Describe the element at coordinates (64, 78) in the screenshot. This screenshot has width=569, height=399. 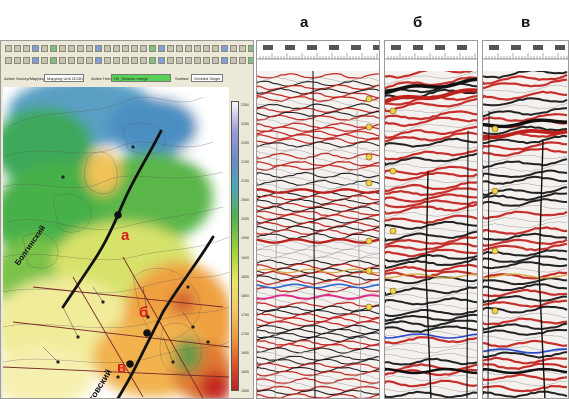
I see `survey-select: Mapping Unit 2D/3D` at that location.